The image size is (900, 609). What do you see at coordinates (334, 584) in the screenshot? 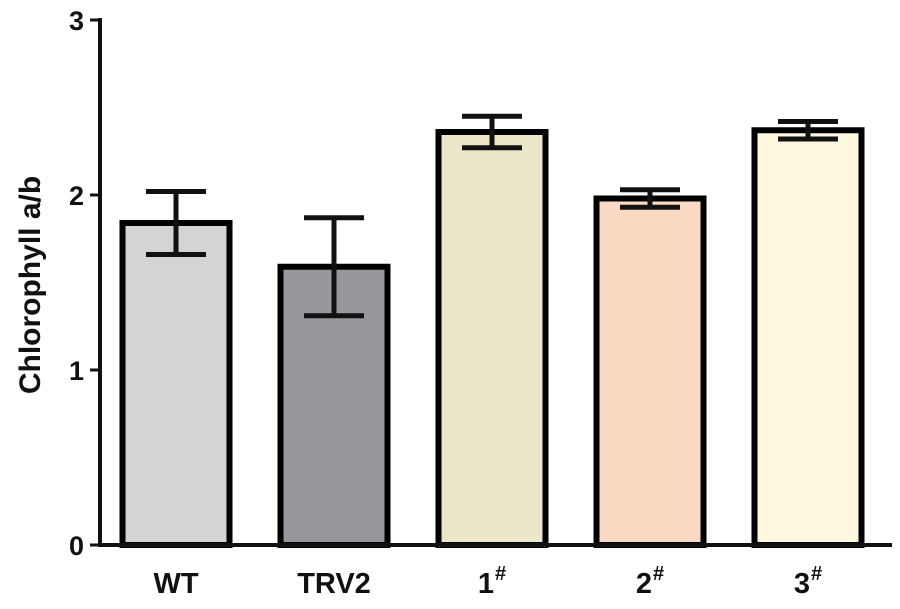
I see `x-tick-label: TRV2` at bounding box center [334, 584].